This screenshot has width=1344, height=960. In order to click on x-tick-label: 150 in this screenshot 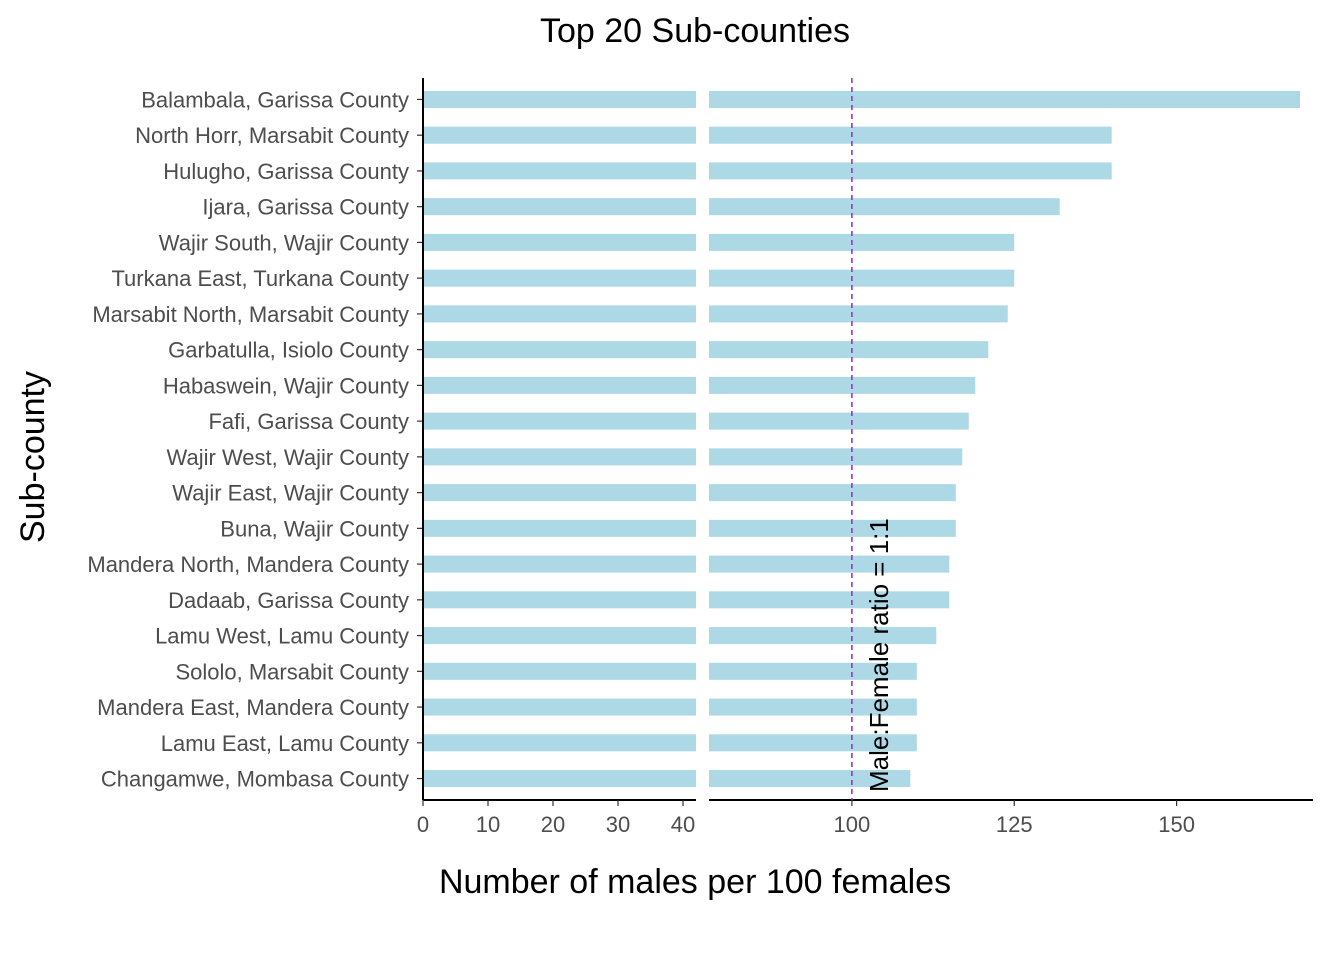, I will do `click(1176, 824)`.